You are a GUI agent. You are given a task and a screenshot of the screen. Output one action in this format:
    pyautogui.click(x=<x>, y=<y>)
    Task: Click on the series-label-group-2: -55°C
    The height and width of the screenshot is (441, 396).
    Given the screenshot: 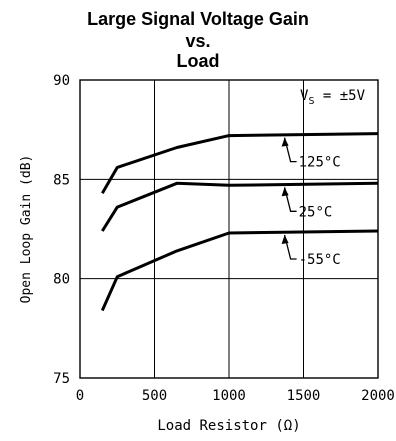 What is the action you would take?
    pyautogui.click(x=311, y=251)
    